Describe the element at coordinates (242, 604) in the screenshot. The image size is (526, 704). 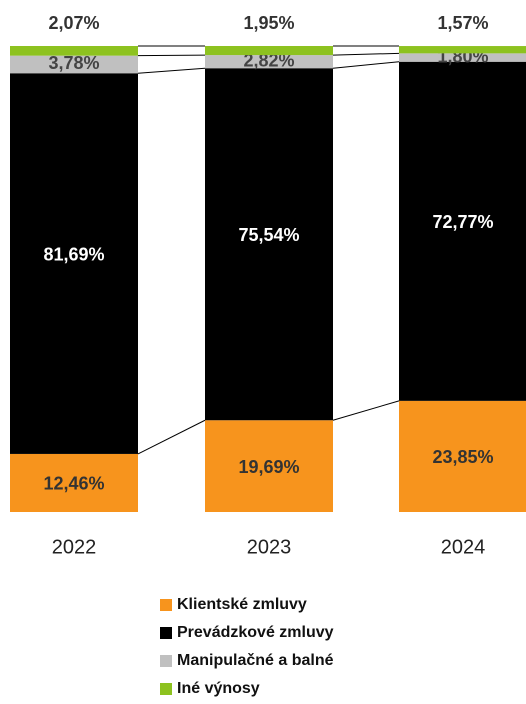
I see `legend-label: Klientské zmluvy` at that location.